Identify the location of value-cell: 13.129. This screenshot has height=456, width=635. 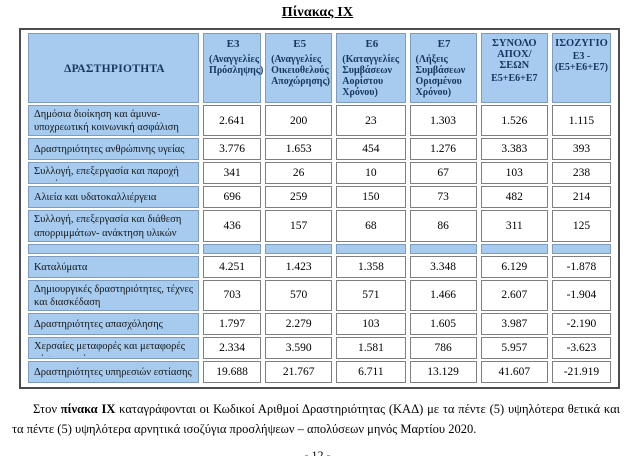
(443, 372).